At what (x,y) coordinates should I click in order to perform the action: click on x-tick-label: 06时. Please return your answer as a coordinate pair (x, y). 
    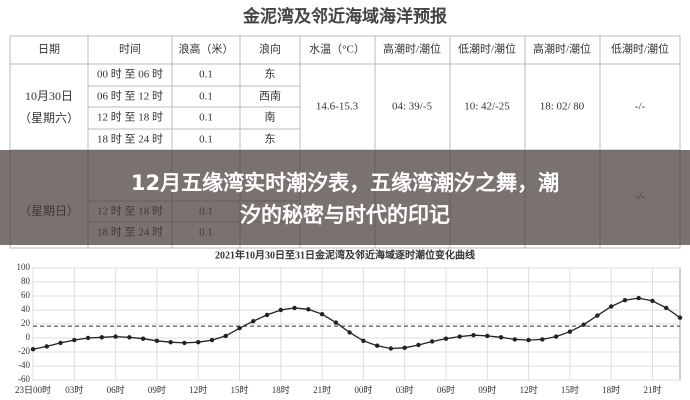
    Looking at the image, I should click on (446, 389).